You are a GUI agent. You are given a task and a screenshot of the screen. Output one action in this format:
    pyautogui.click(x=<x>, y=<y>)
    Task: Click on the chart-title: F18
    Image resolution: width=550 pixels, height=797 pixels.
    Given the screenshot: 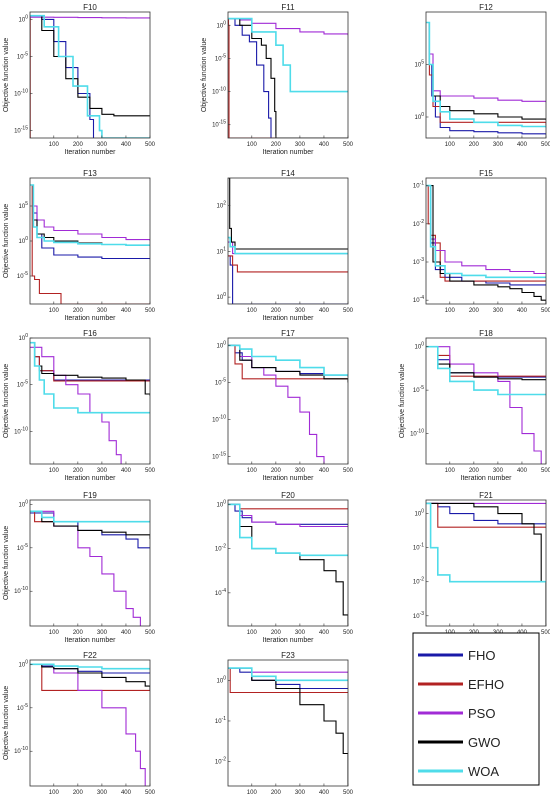 What is the action you would take?
    pyautogui.click(x=486, y=333)
    